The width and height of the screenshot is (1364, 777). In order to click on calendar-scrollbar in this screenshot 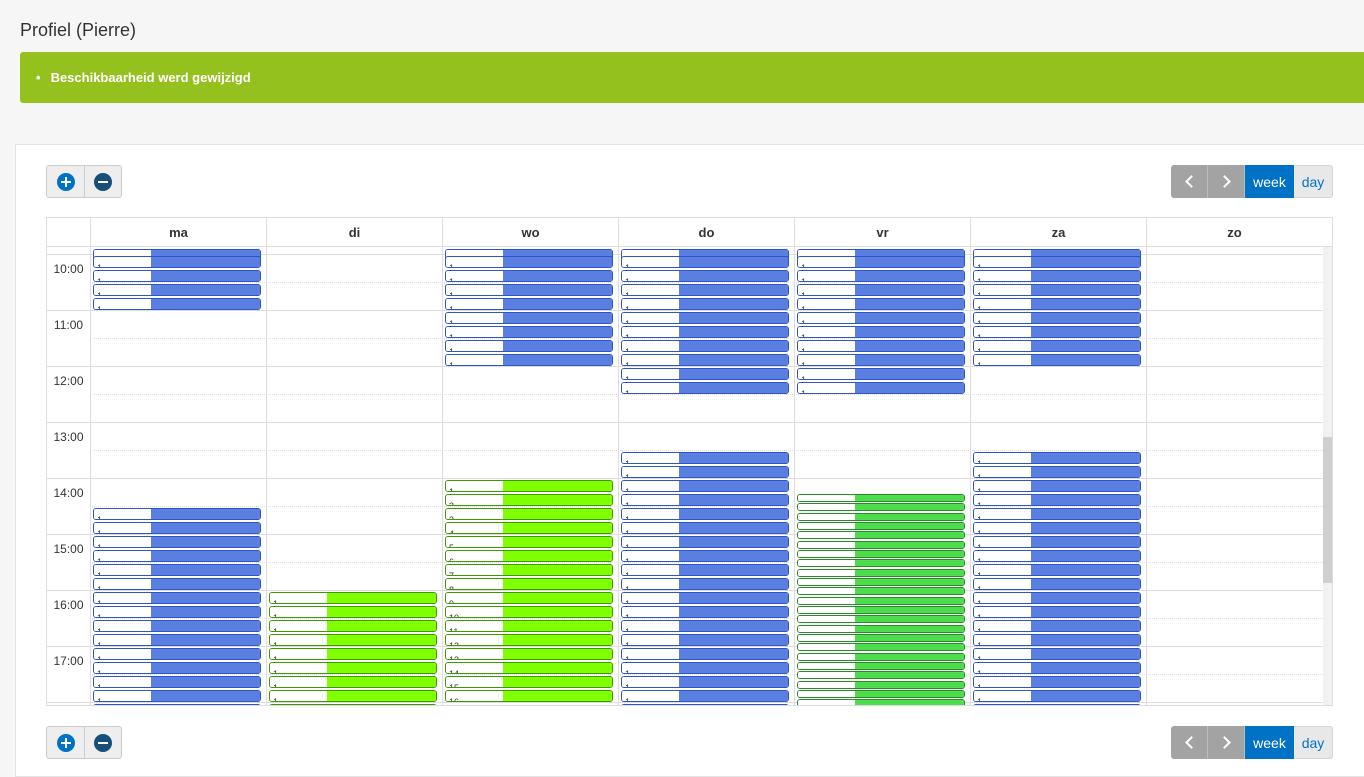, I will do `click(1327, 476)`.